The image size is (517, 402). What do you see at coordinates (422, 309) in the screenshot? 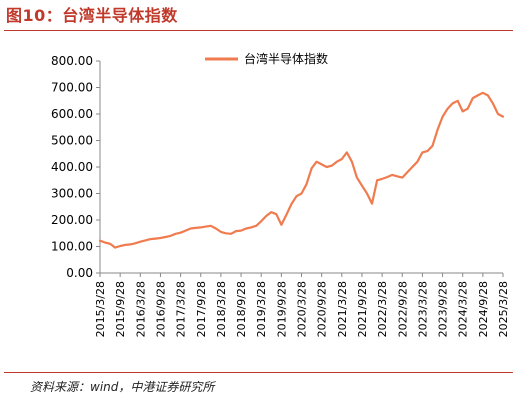
I see `x-tick-label: 2023/3/28` at bounding box center [422, 309].